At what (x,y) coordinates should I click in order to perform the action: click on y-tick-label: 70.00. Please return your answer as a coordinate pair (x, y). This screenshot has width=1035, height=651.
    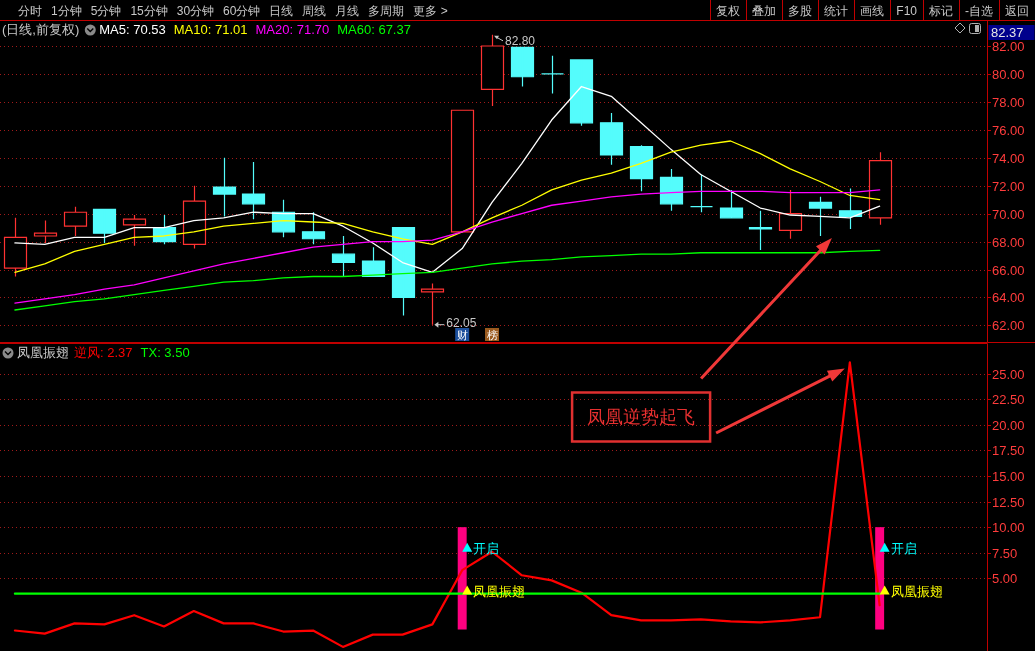
    Looking at the image, I should click on (1008, 214).